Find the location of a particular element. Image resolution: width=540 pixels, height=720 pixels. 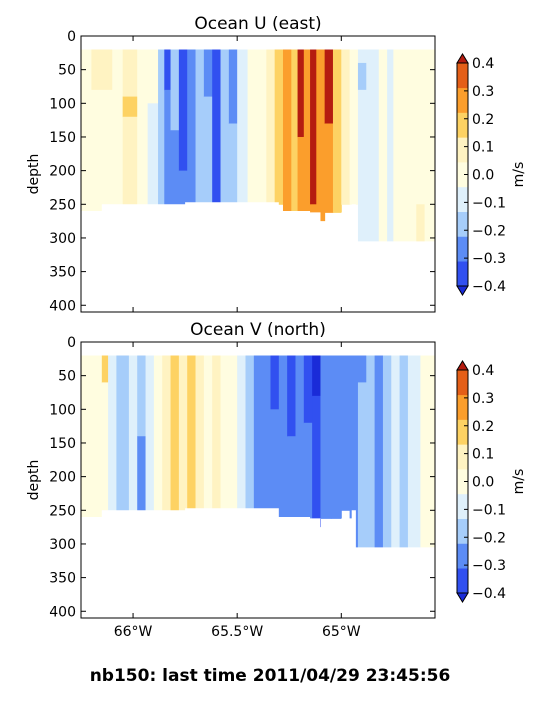

y-tick-label: 50 is located at coordinates (67, 377).